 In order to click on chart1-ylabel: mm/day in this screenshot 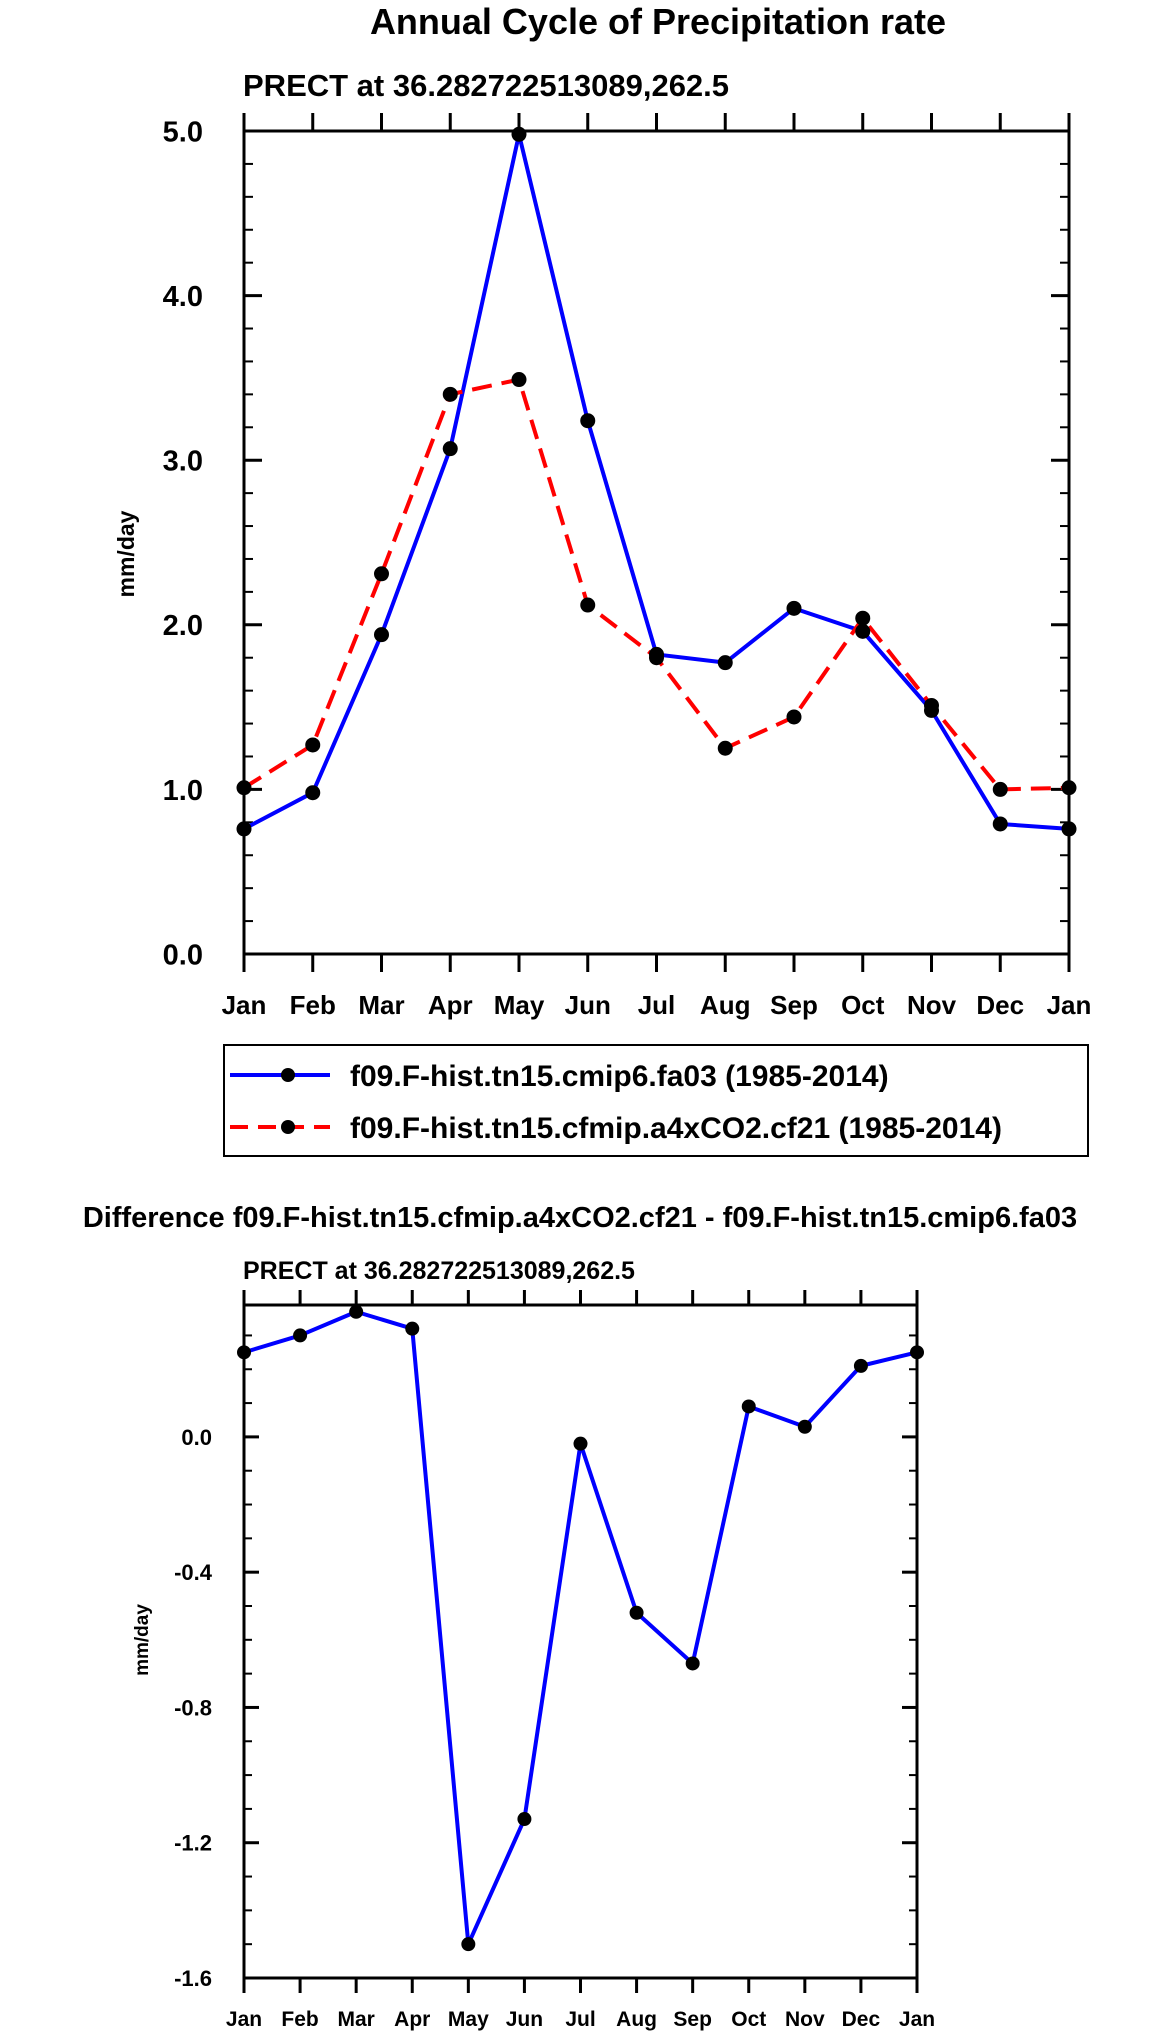, I will do `click(126, 553)`.